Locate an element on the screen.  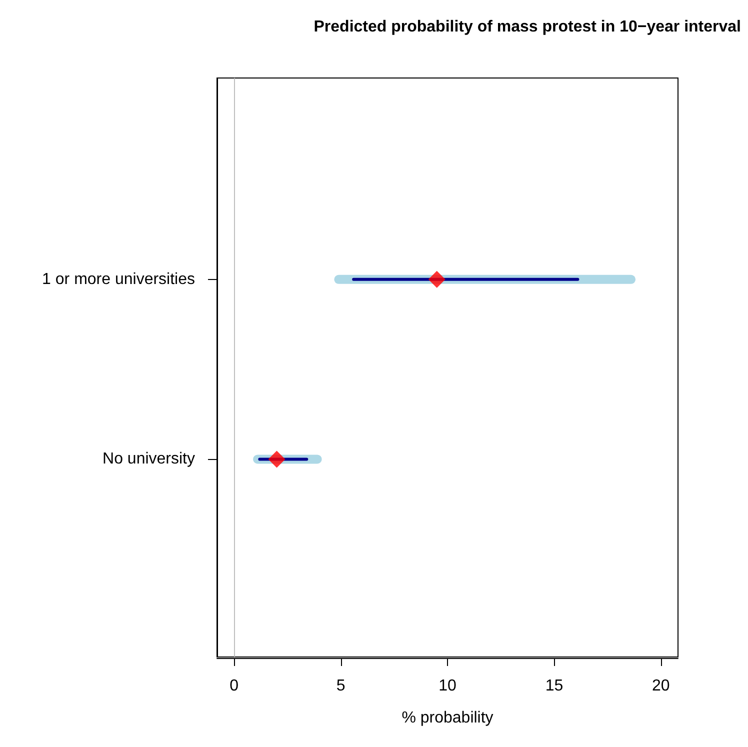
x-axis-title: % probability is located at coordinates (448, 718).